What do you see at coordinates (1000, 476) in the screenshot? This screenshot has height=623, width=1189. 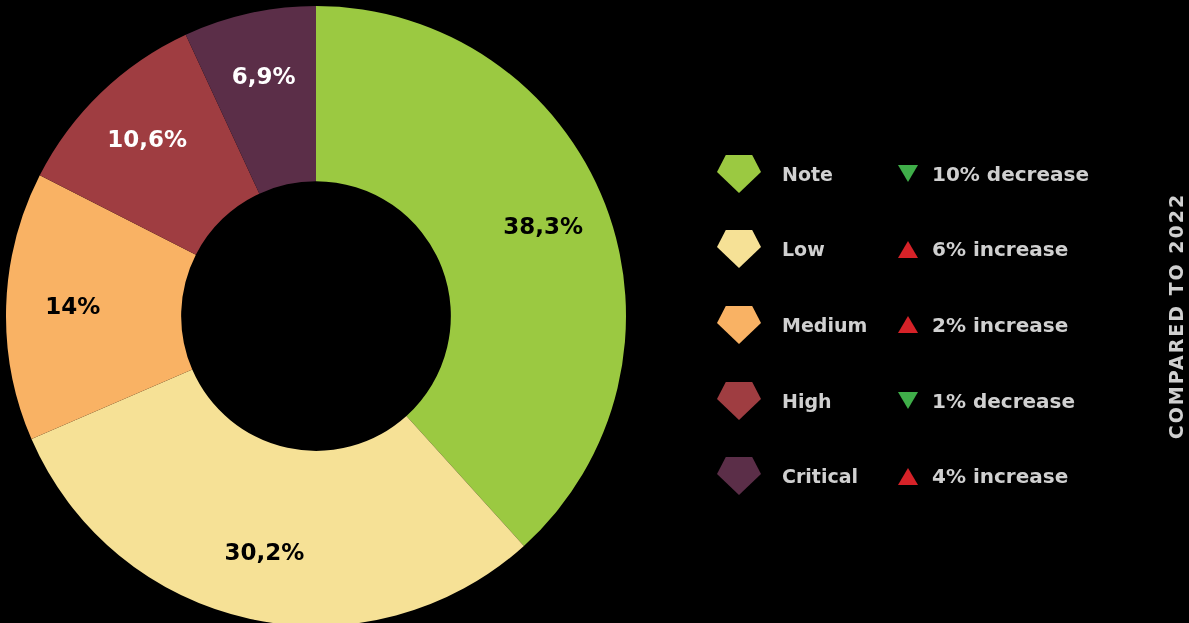 I see `text: 4% increase` at bounding box center [1000, 476].